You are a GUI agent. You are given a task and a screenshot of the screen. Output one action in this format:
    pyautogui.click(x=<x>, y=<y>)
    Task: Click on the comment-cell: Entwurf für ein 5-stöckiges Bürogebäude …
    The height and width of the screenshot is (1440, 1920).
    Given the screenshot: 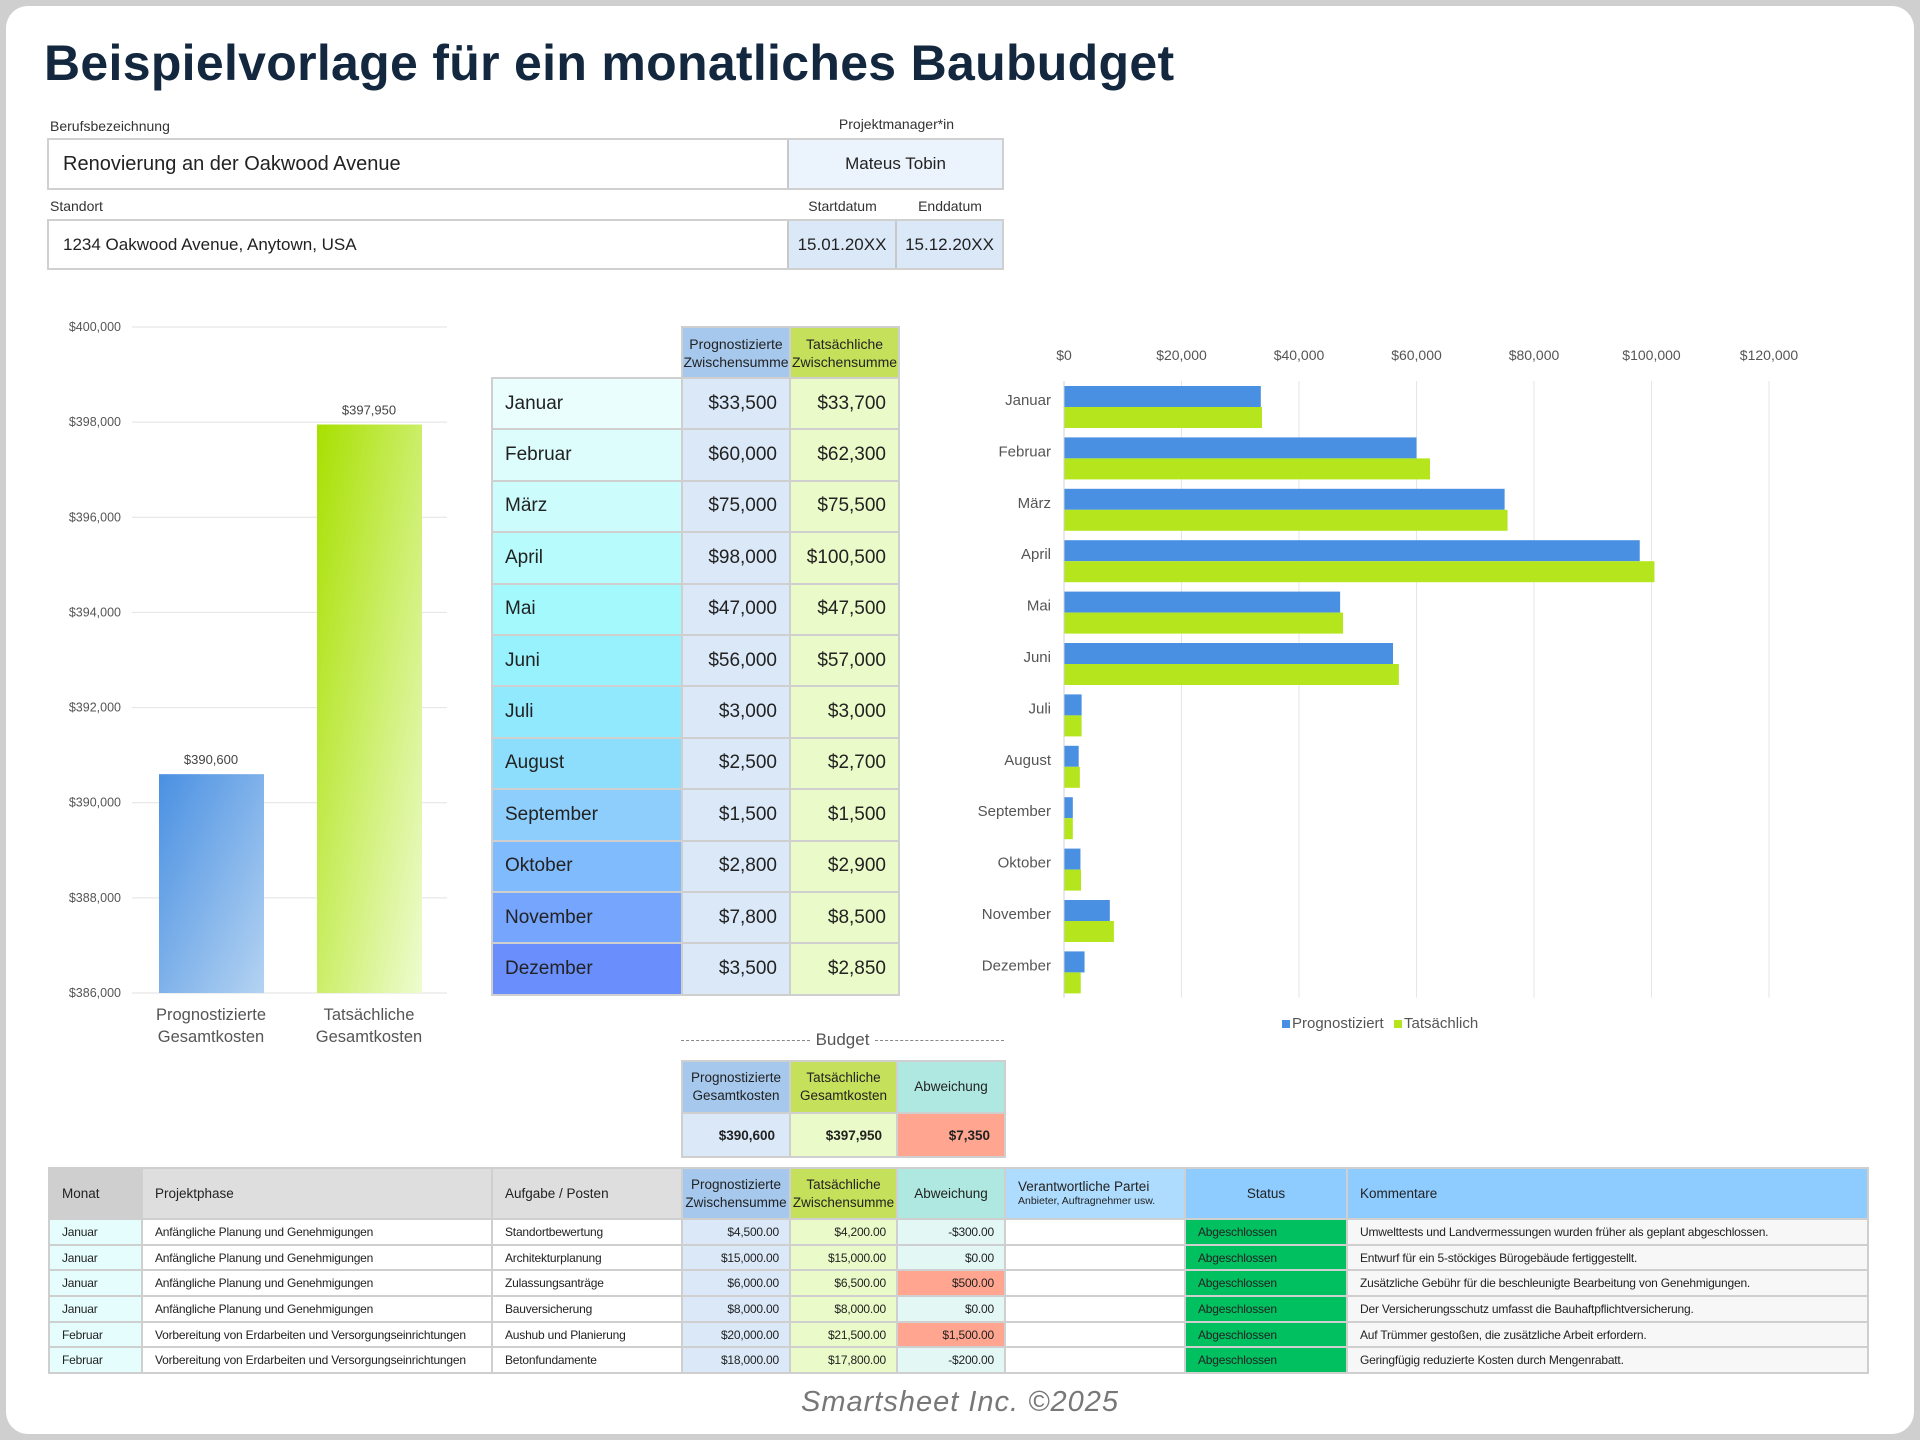 What is the action you would take?
    pyautogui.click(x=1607, y=1257)
    